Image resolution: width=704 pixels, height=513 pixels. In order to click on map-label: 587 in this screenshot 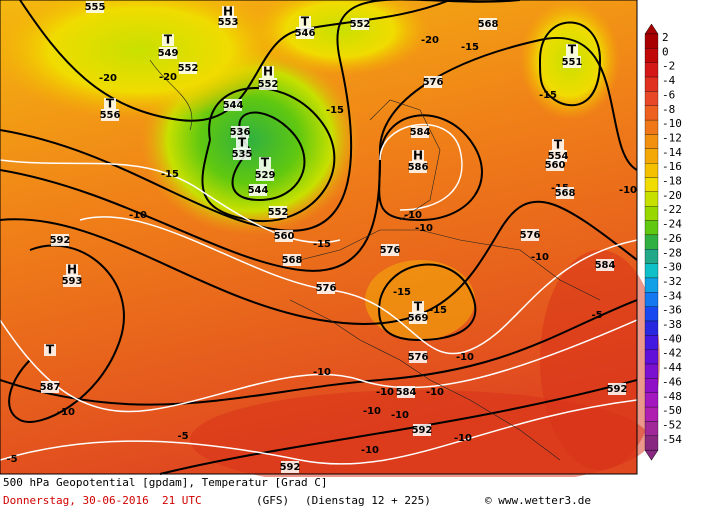, I will do `click(50, 387)`.